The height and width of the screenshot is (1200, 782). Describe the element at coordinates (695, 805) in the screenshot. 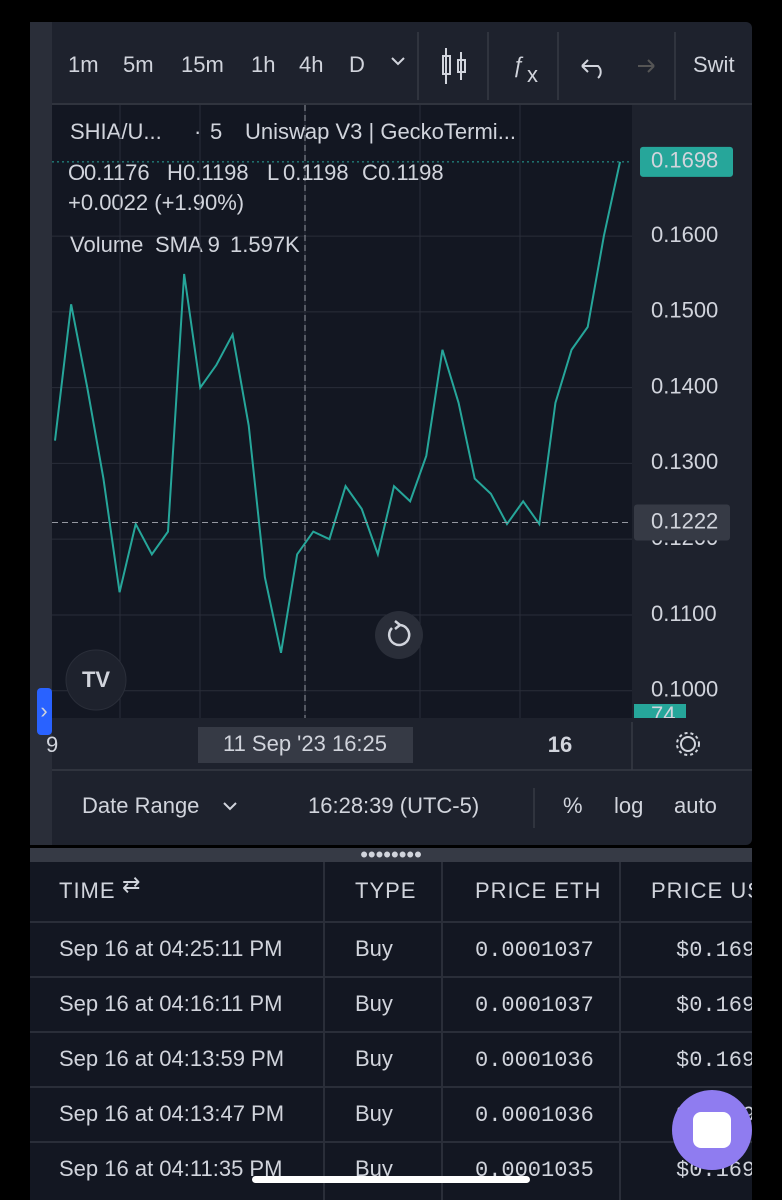

I see `auto-toggle: auto` at that location.